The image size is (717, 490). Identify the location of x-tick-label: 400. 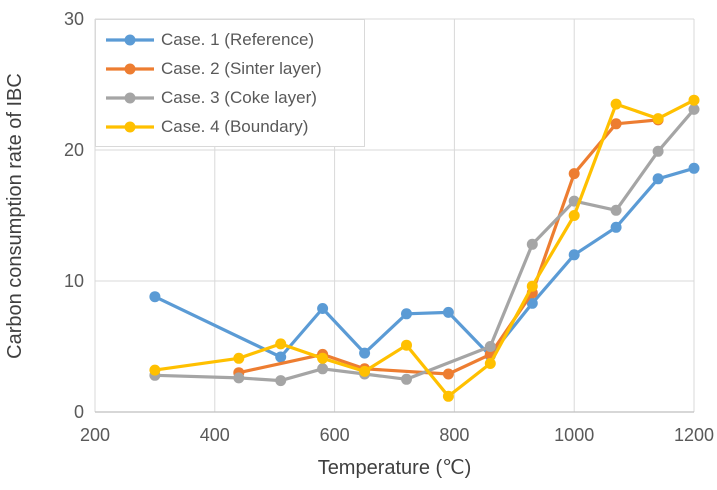
(215, 435).